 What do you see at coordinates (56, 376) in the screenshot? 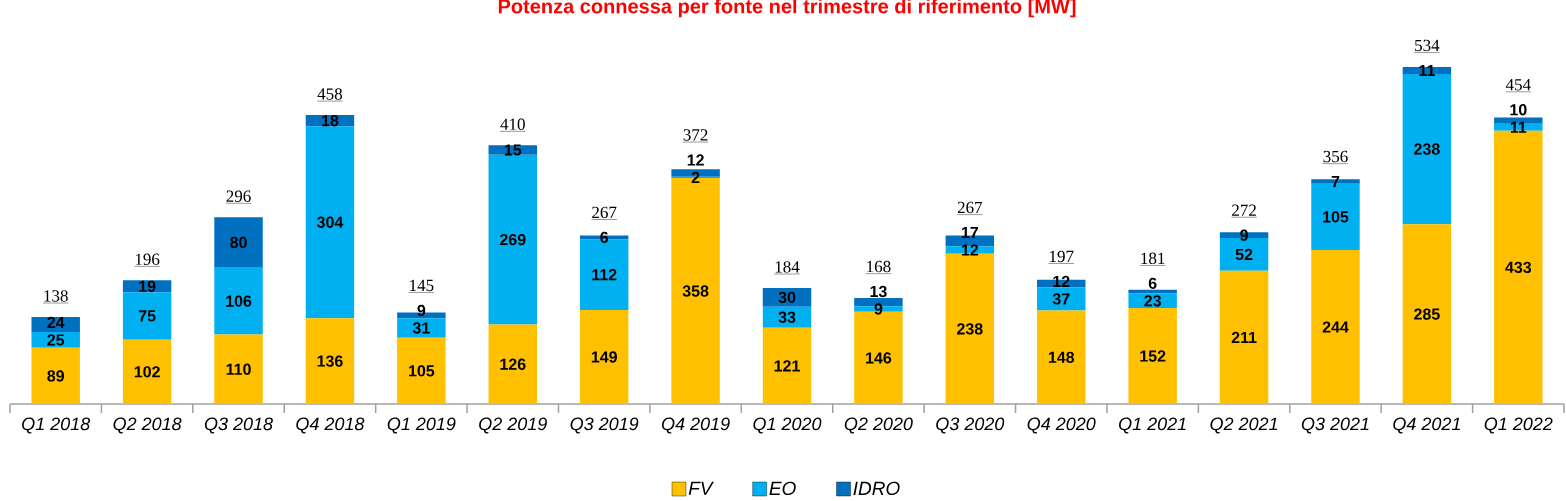
I see `data-label: 89` at bounding box center [56, 376].